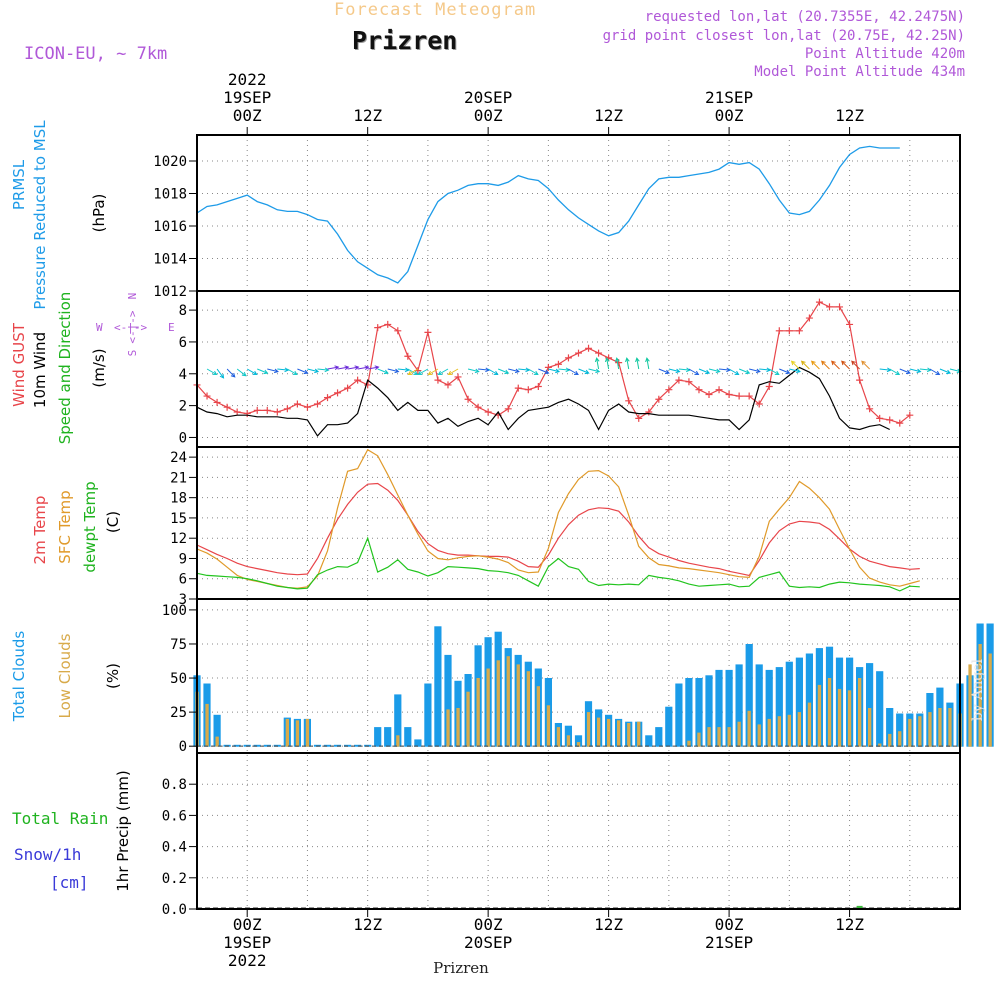 The height and width of the screenshot is (1000, 1000). Describe the element at coordinates (461, 968) in the screenshot. I see `bottom-location-label: Prizren` at that location.